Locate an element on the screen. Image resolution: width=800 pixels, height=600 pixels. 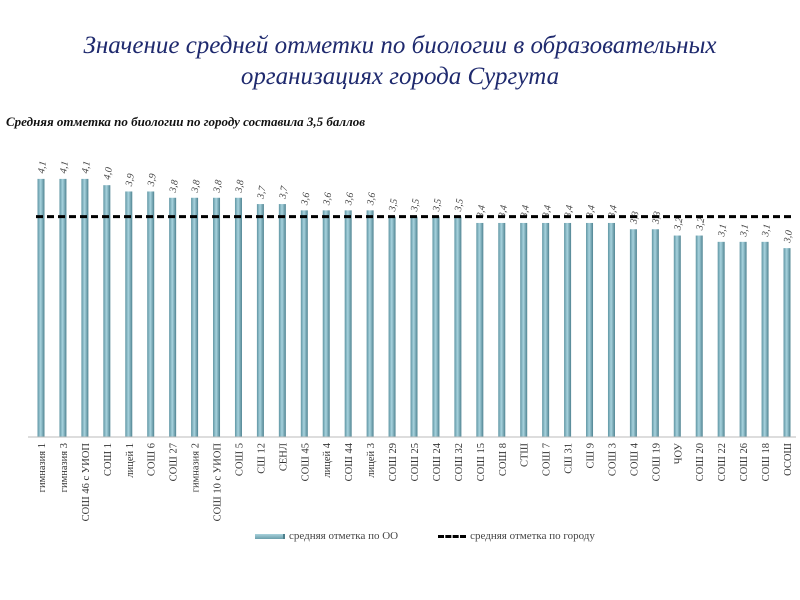
x-tick-label: лицей 1 is located at coordinates (130, 460).